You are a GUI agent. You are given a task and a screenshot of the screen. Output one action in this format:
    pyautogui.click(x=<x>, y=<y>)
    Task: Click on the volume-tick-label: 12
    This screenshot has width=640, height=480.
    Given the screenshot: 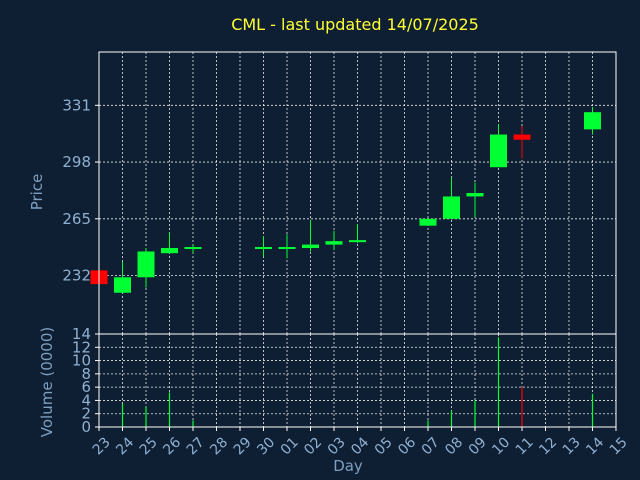 What is the action you would take?
    pyautogui.click(x=81, y=347)
    